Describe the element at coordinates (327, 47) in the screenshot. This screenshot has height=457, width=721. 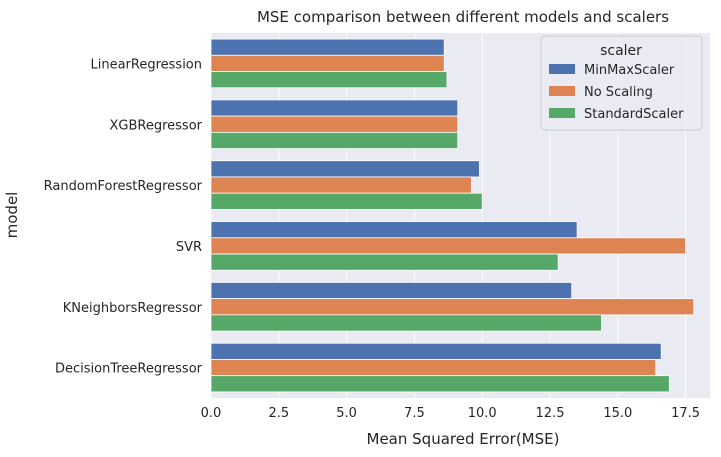
I see `bar-linearregression-minmaxscaler` at that location.